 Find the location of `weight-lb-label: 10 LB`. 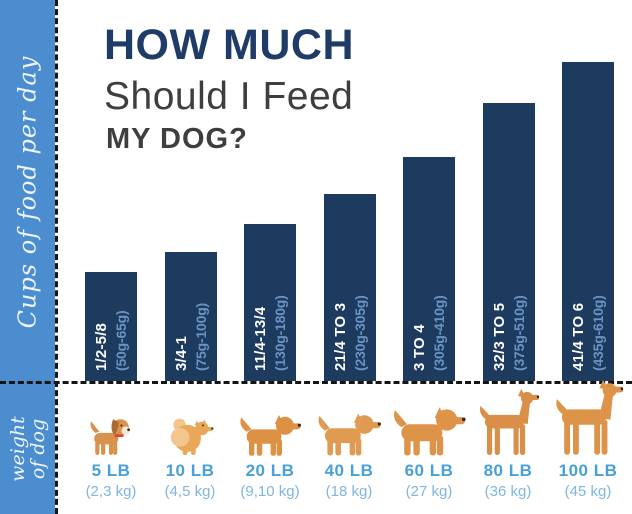

weight-lb-label: 10 LB is located at coordinates (190, 470).